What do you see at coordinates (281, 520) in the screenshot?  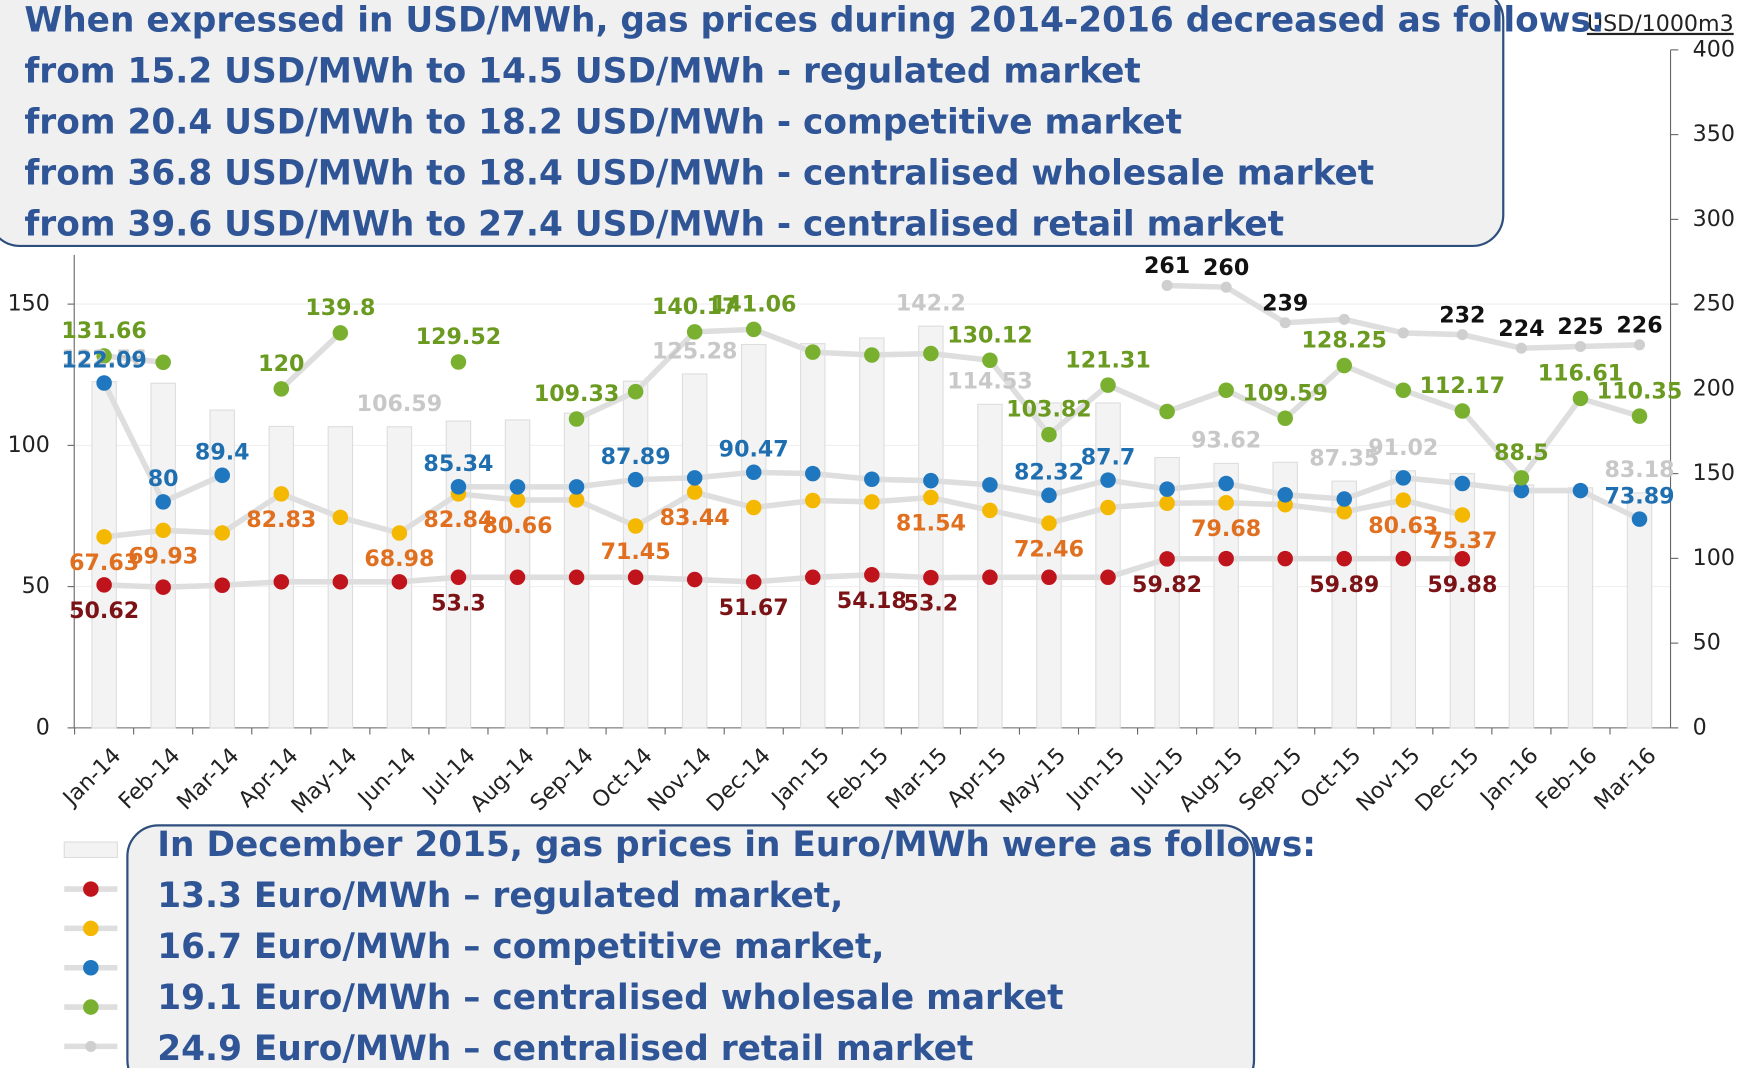 I see `data-label: 82.83` at bounding box center [281, 520].